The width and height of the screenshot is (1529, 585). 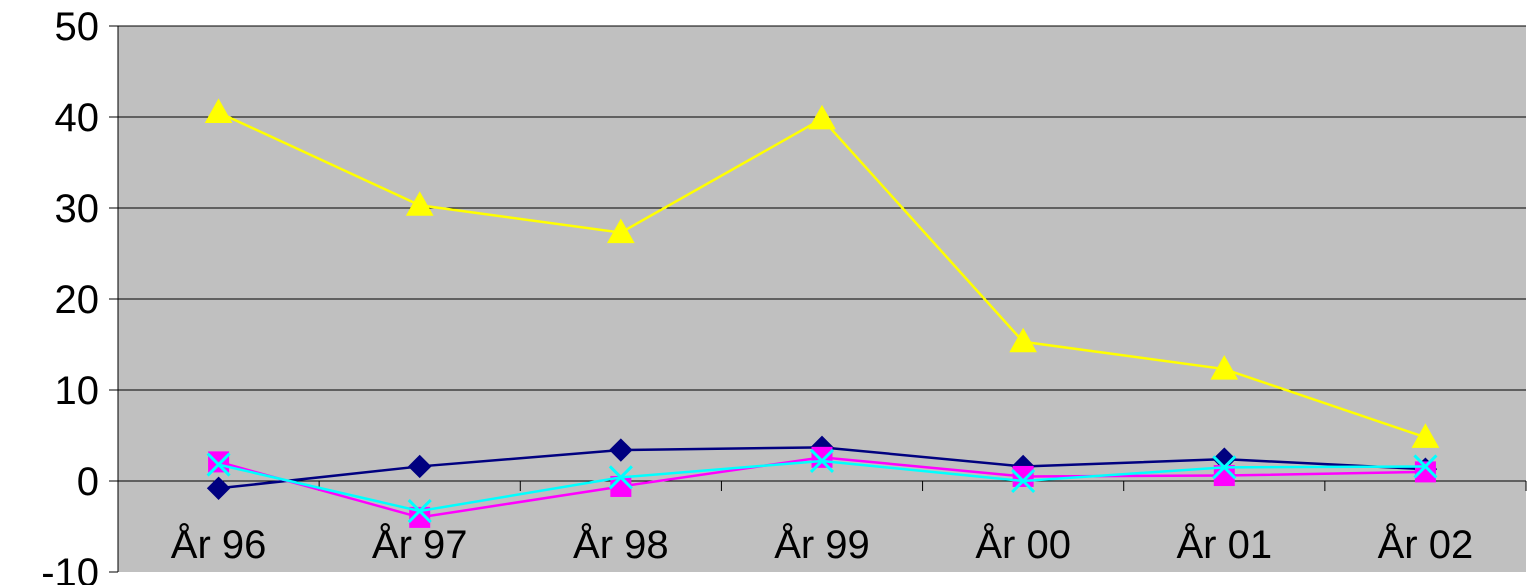 I want to click on x-tick-label: År 01, so click(x=1224, y=544).